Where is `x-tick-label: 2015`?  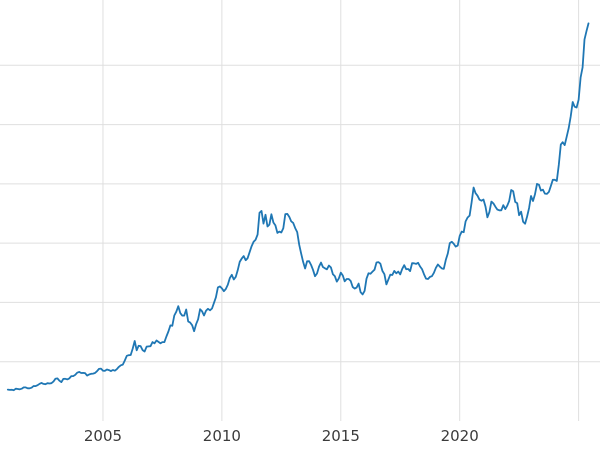 x-tick-label: 2015 is located at coordinates (341, 436).